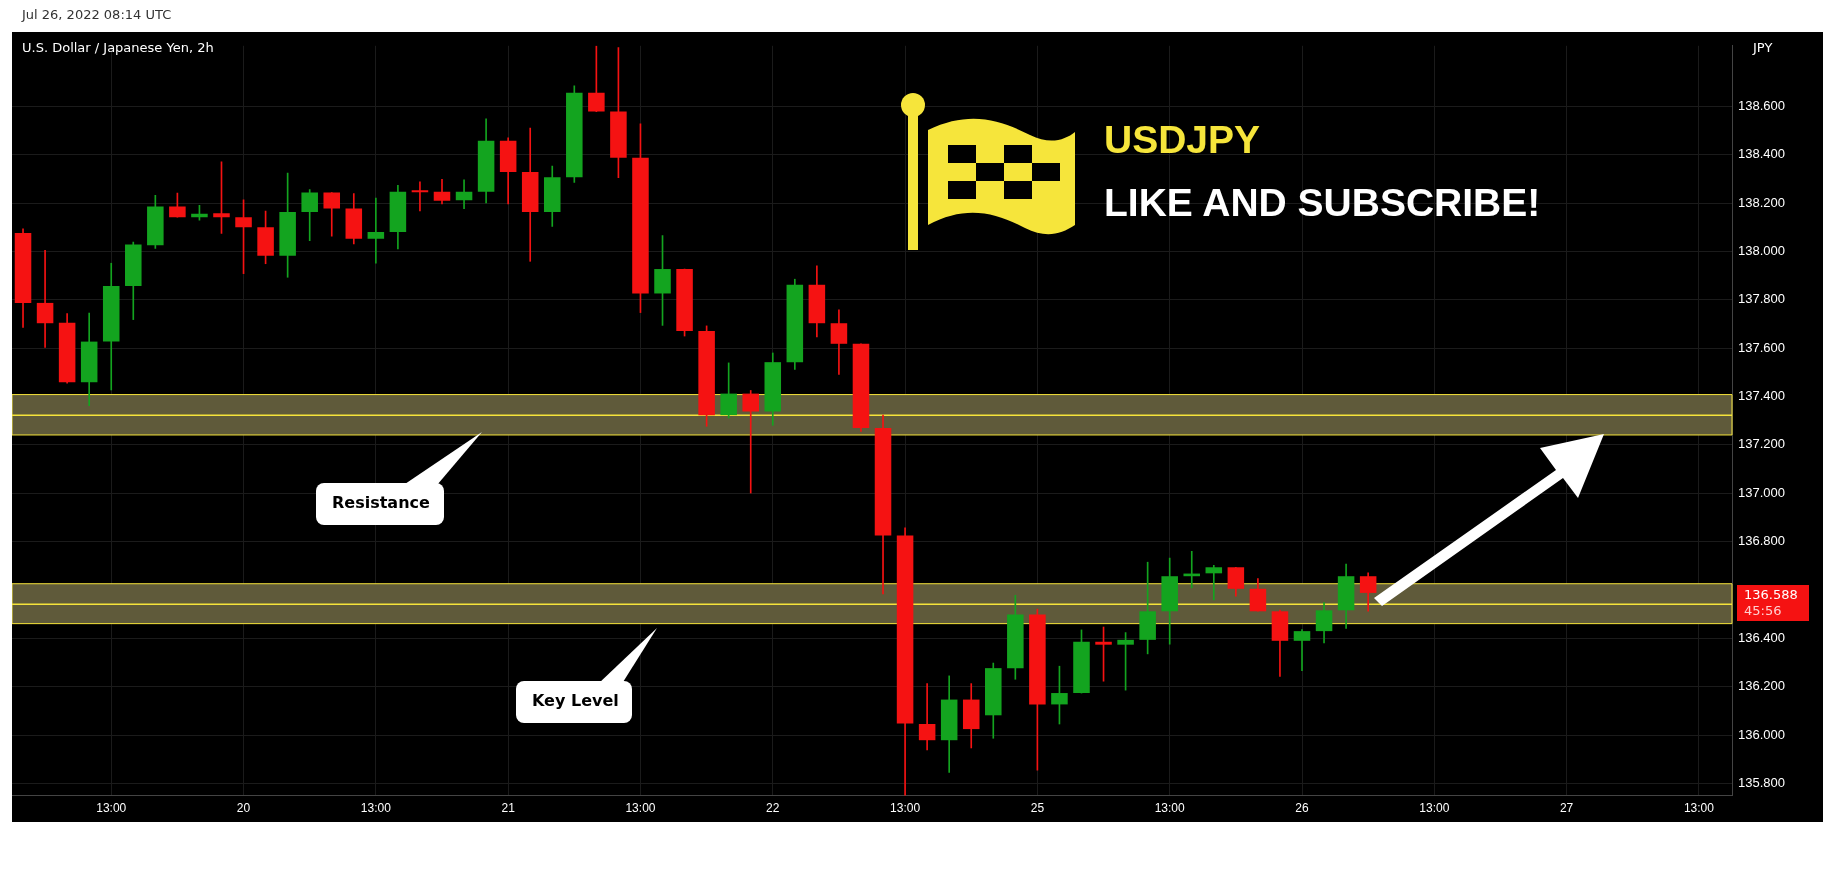 The width and height of the screenshot is (1823, 872). What do you see at coordinates (1182, 140) in the screenshot?
I see `annotation: USDJPY` at bounding box center [1182, 140].